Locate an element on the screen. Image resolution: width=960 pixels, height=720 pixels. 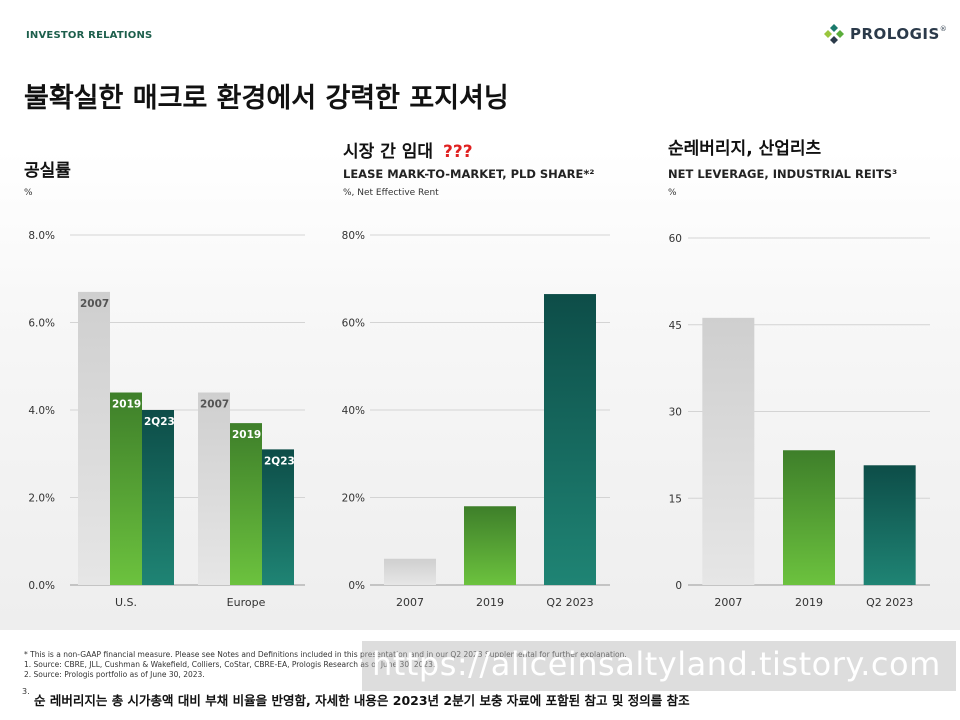
y-tick-label: 8.0% is located at coordinates (41, 236).